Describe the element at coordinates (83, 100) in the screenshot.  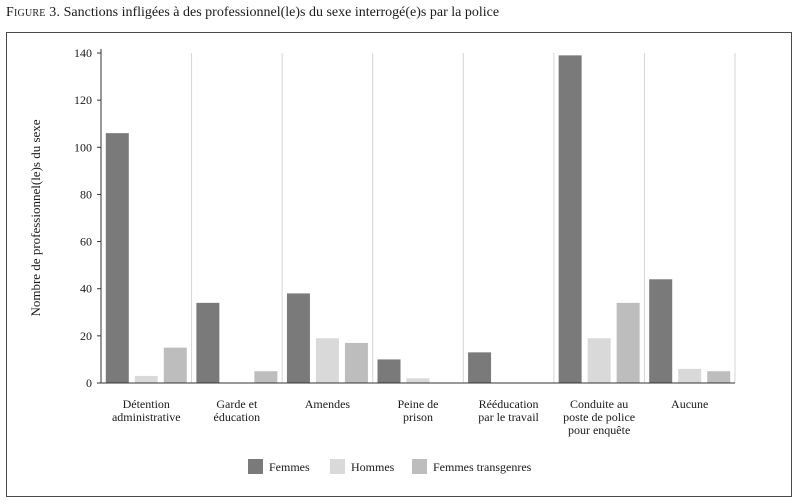
I see `y-tick-label: 120` at that location.